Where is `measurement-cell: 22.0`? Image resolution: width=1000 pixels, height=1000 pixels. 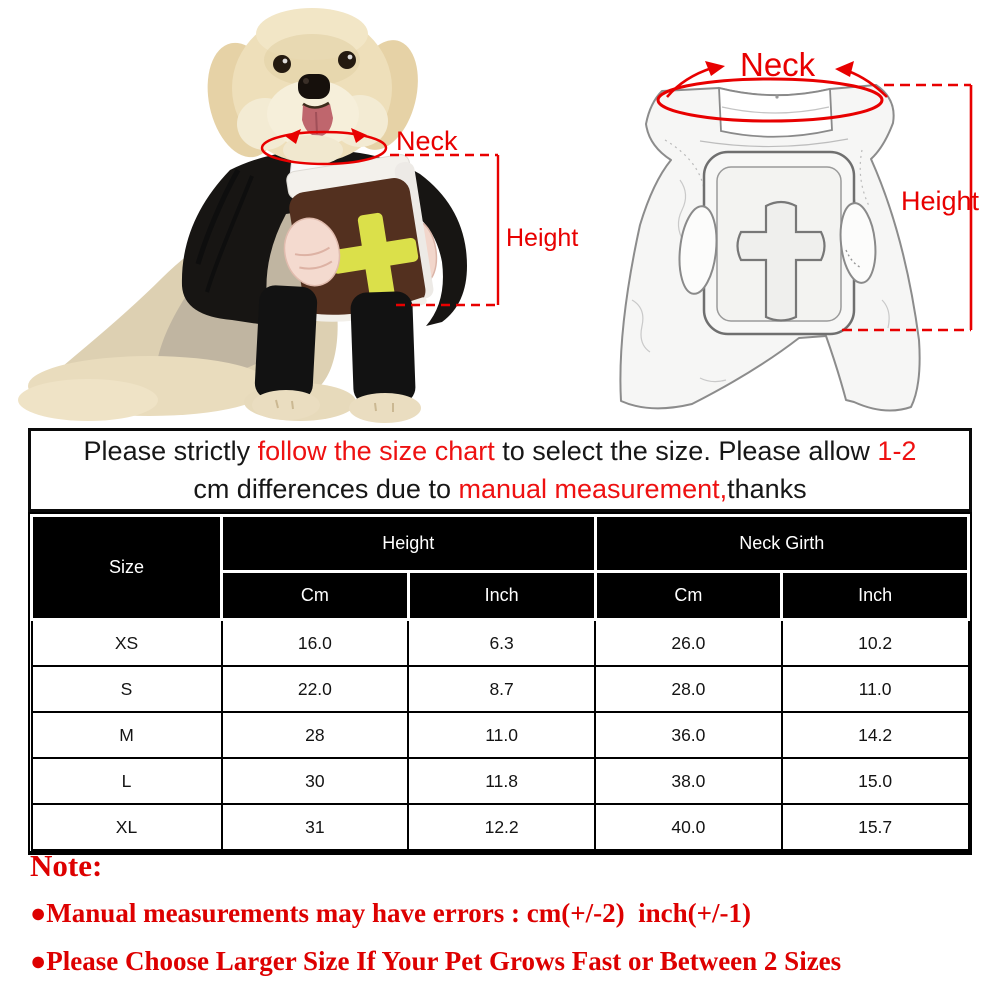 measurement-cell: 22.0 is located at coordinates (315, 689).